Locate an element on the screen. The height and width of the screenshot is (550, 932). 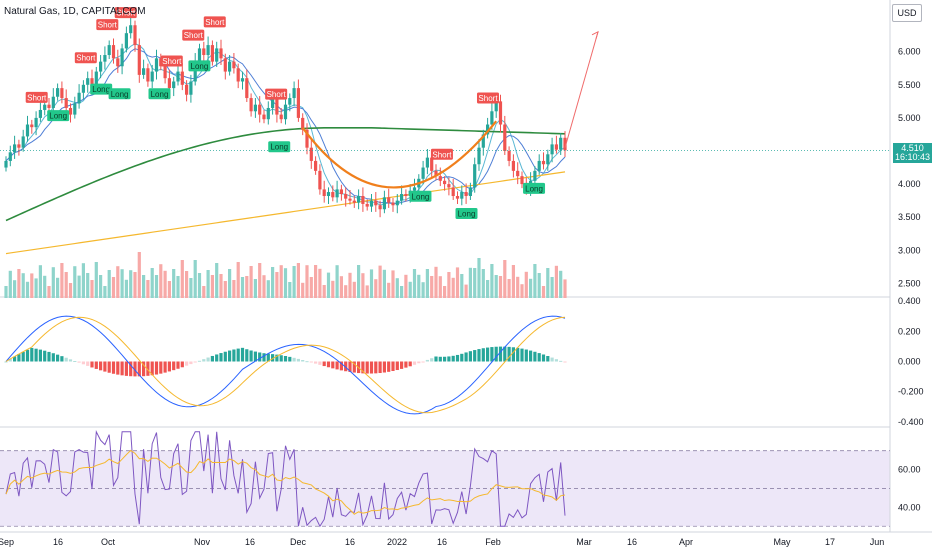
currency-button: USD is located at coordinates (907, 13).